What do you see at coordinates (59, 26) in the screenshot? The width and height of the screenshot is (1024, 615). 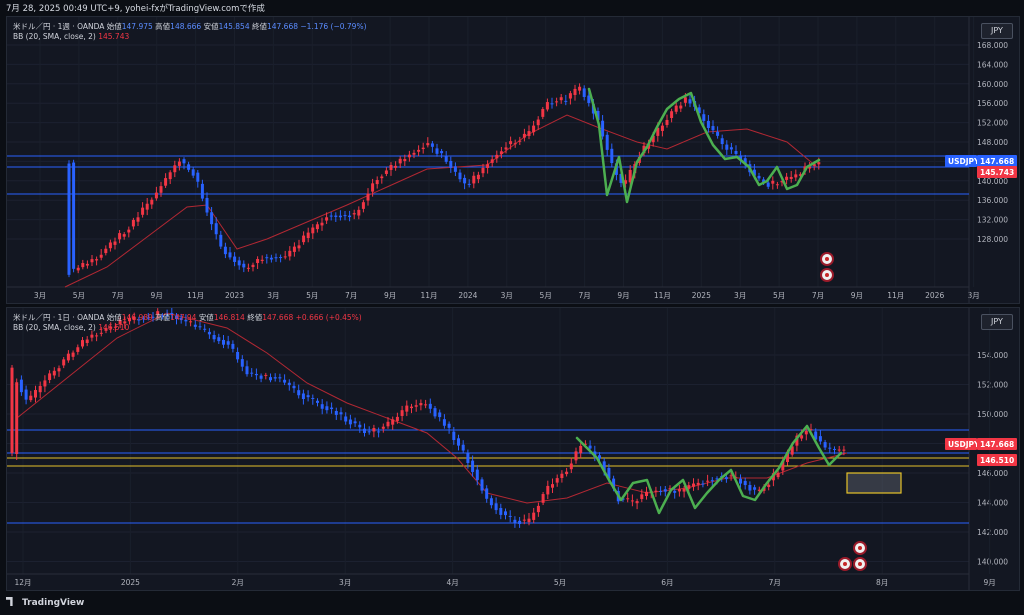 I see `symbol-name: 米ドル／円 · 1週 · OANDA` at bounding box center [59, 26].